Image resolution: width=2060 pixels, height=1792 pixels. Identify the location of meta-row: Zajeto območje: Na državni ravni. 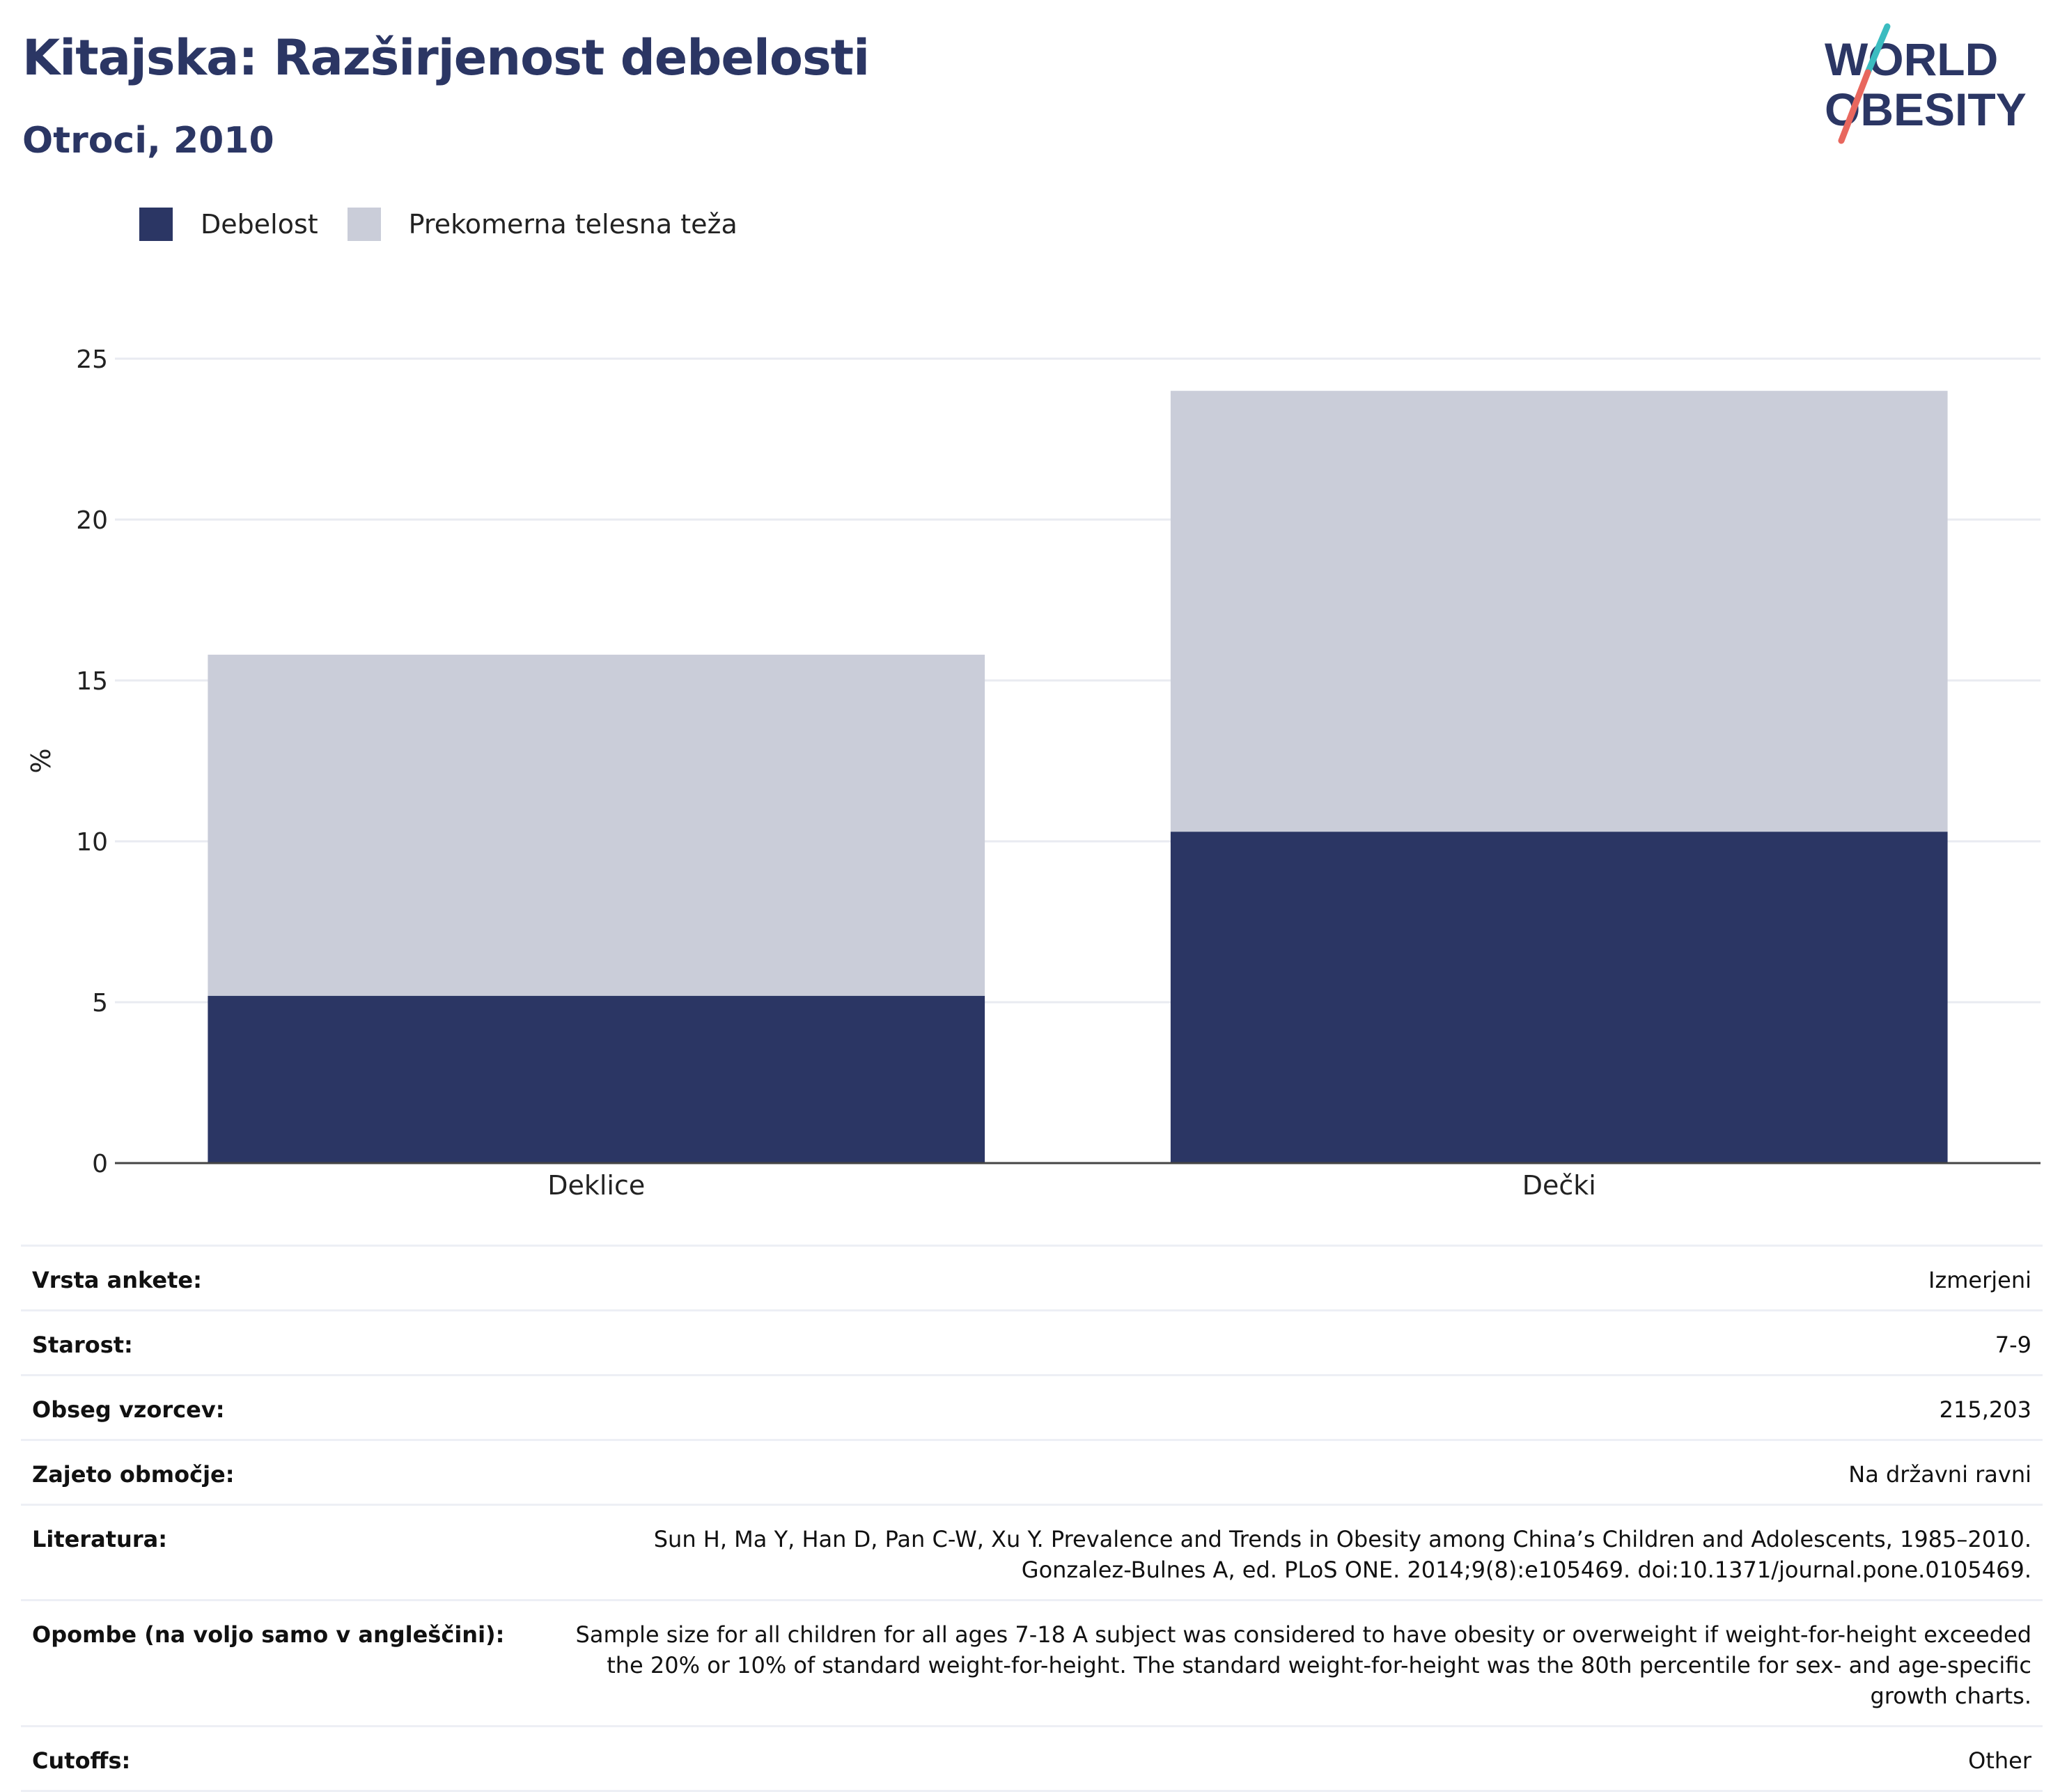
(1032, 1472).